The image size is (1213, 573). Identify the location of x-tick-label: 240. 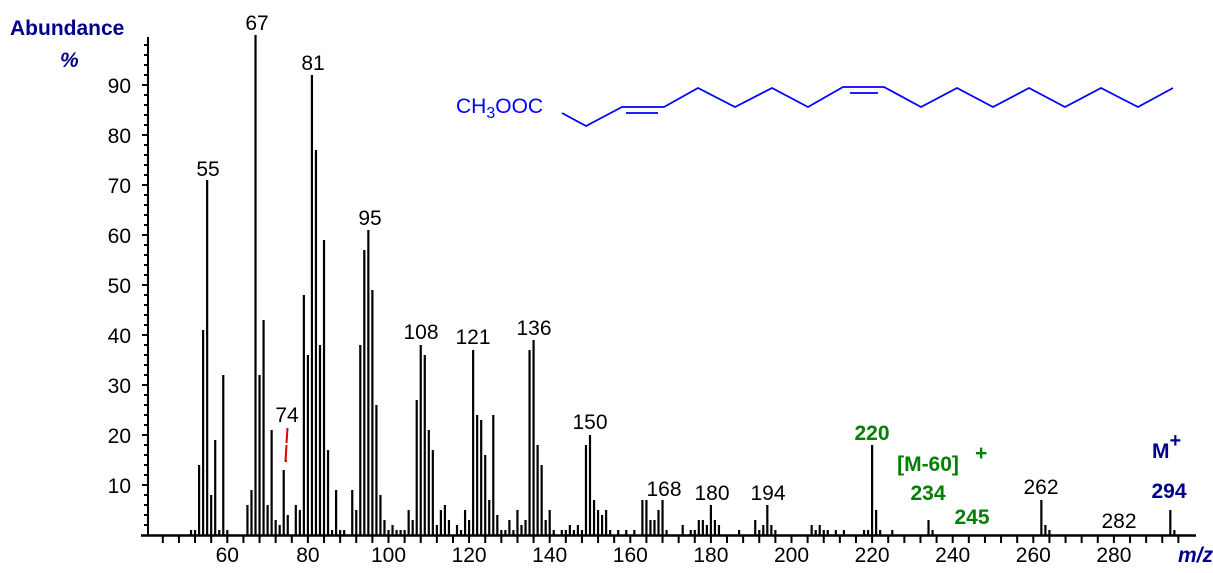
(952, 555).